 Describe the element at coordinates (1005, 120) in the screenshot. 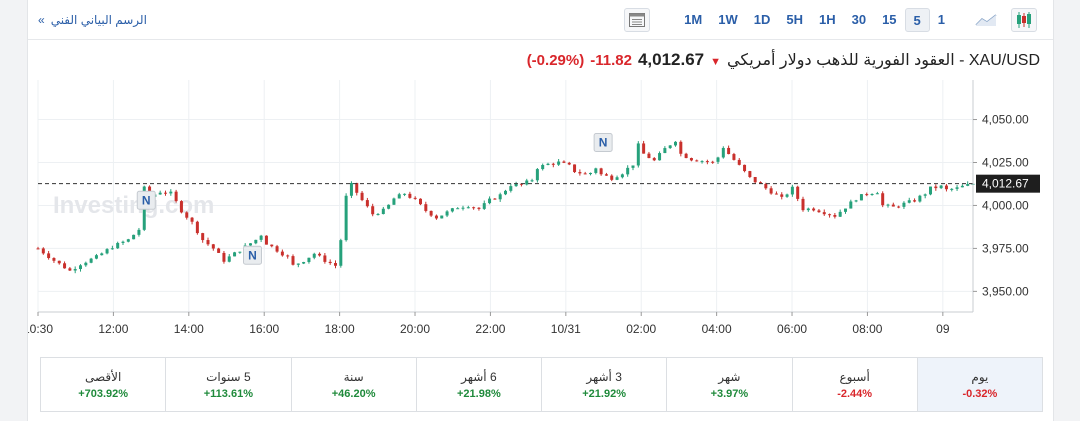

I see `y-tick-label: 4,050.00` at that location.